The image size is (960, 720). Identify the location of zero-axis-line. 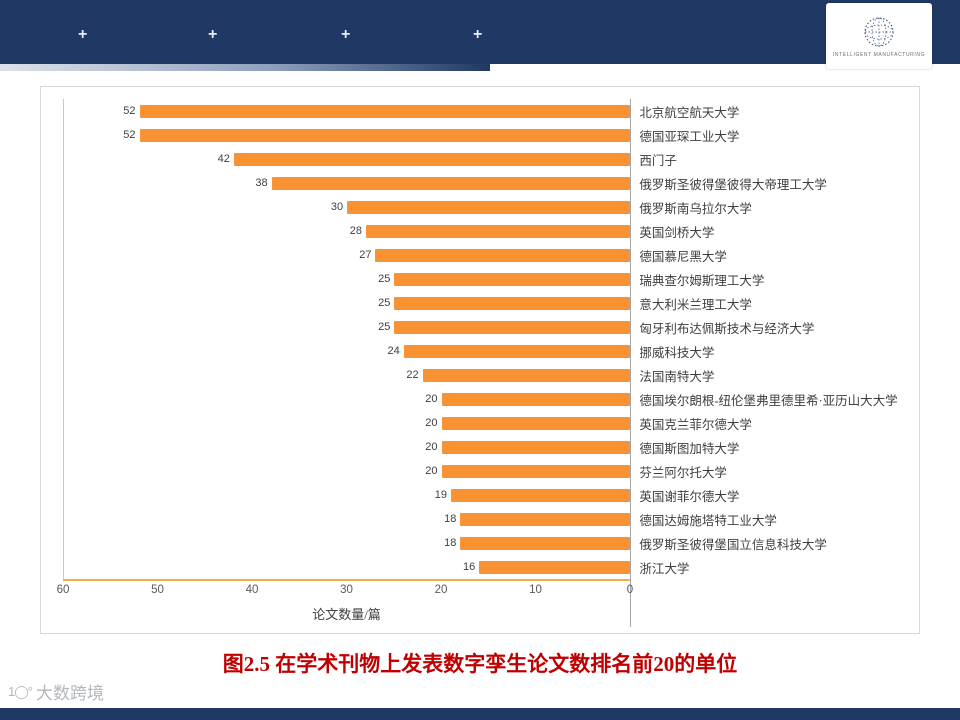
(630, 363).